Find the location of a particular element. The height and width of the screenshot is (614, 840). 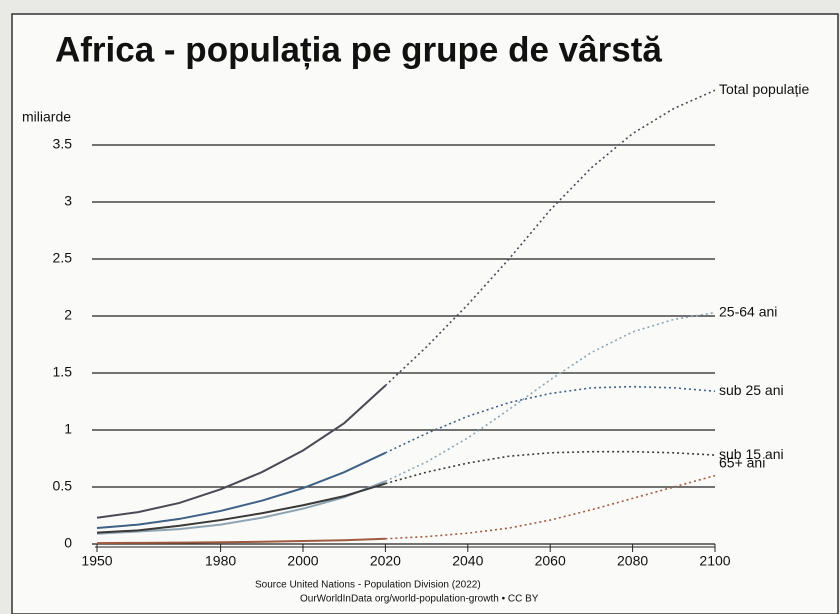

series-label: 65+ ani is located at coordinates (742, 462).